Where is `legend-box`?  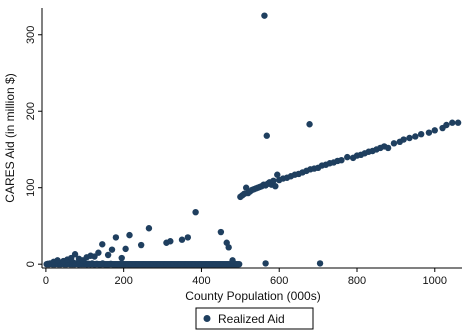
legend-box is located at coordinates (254, 318).